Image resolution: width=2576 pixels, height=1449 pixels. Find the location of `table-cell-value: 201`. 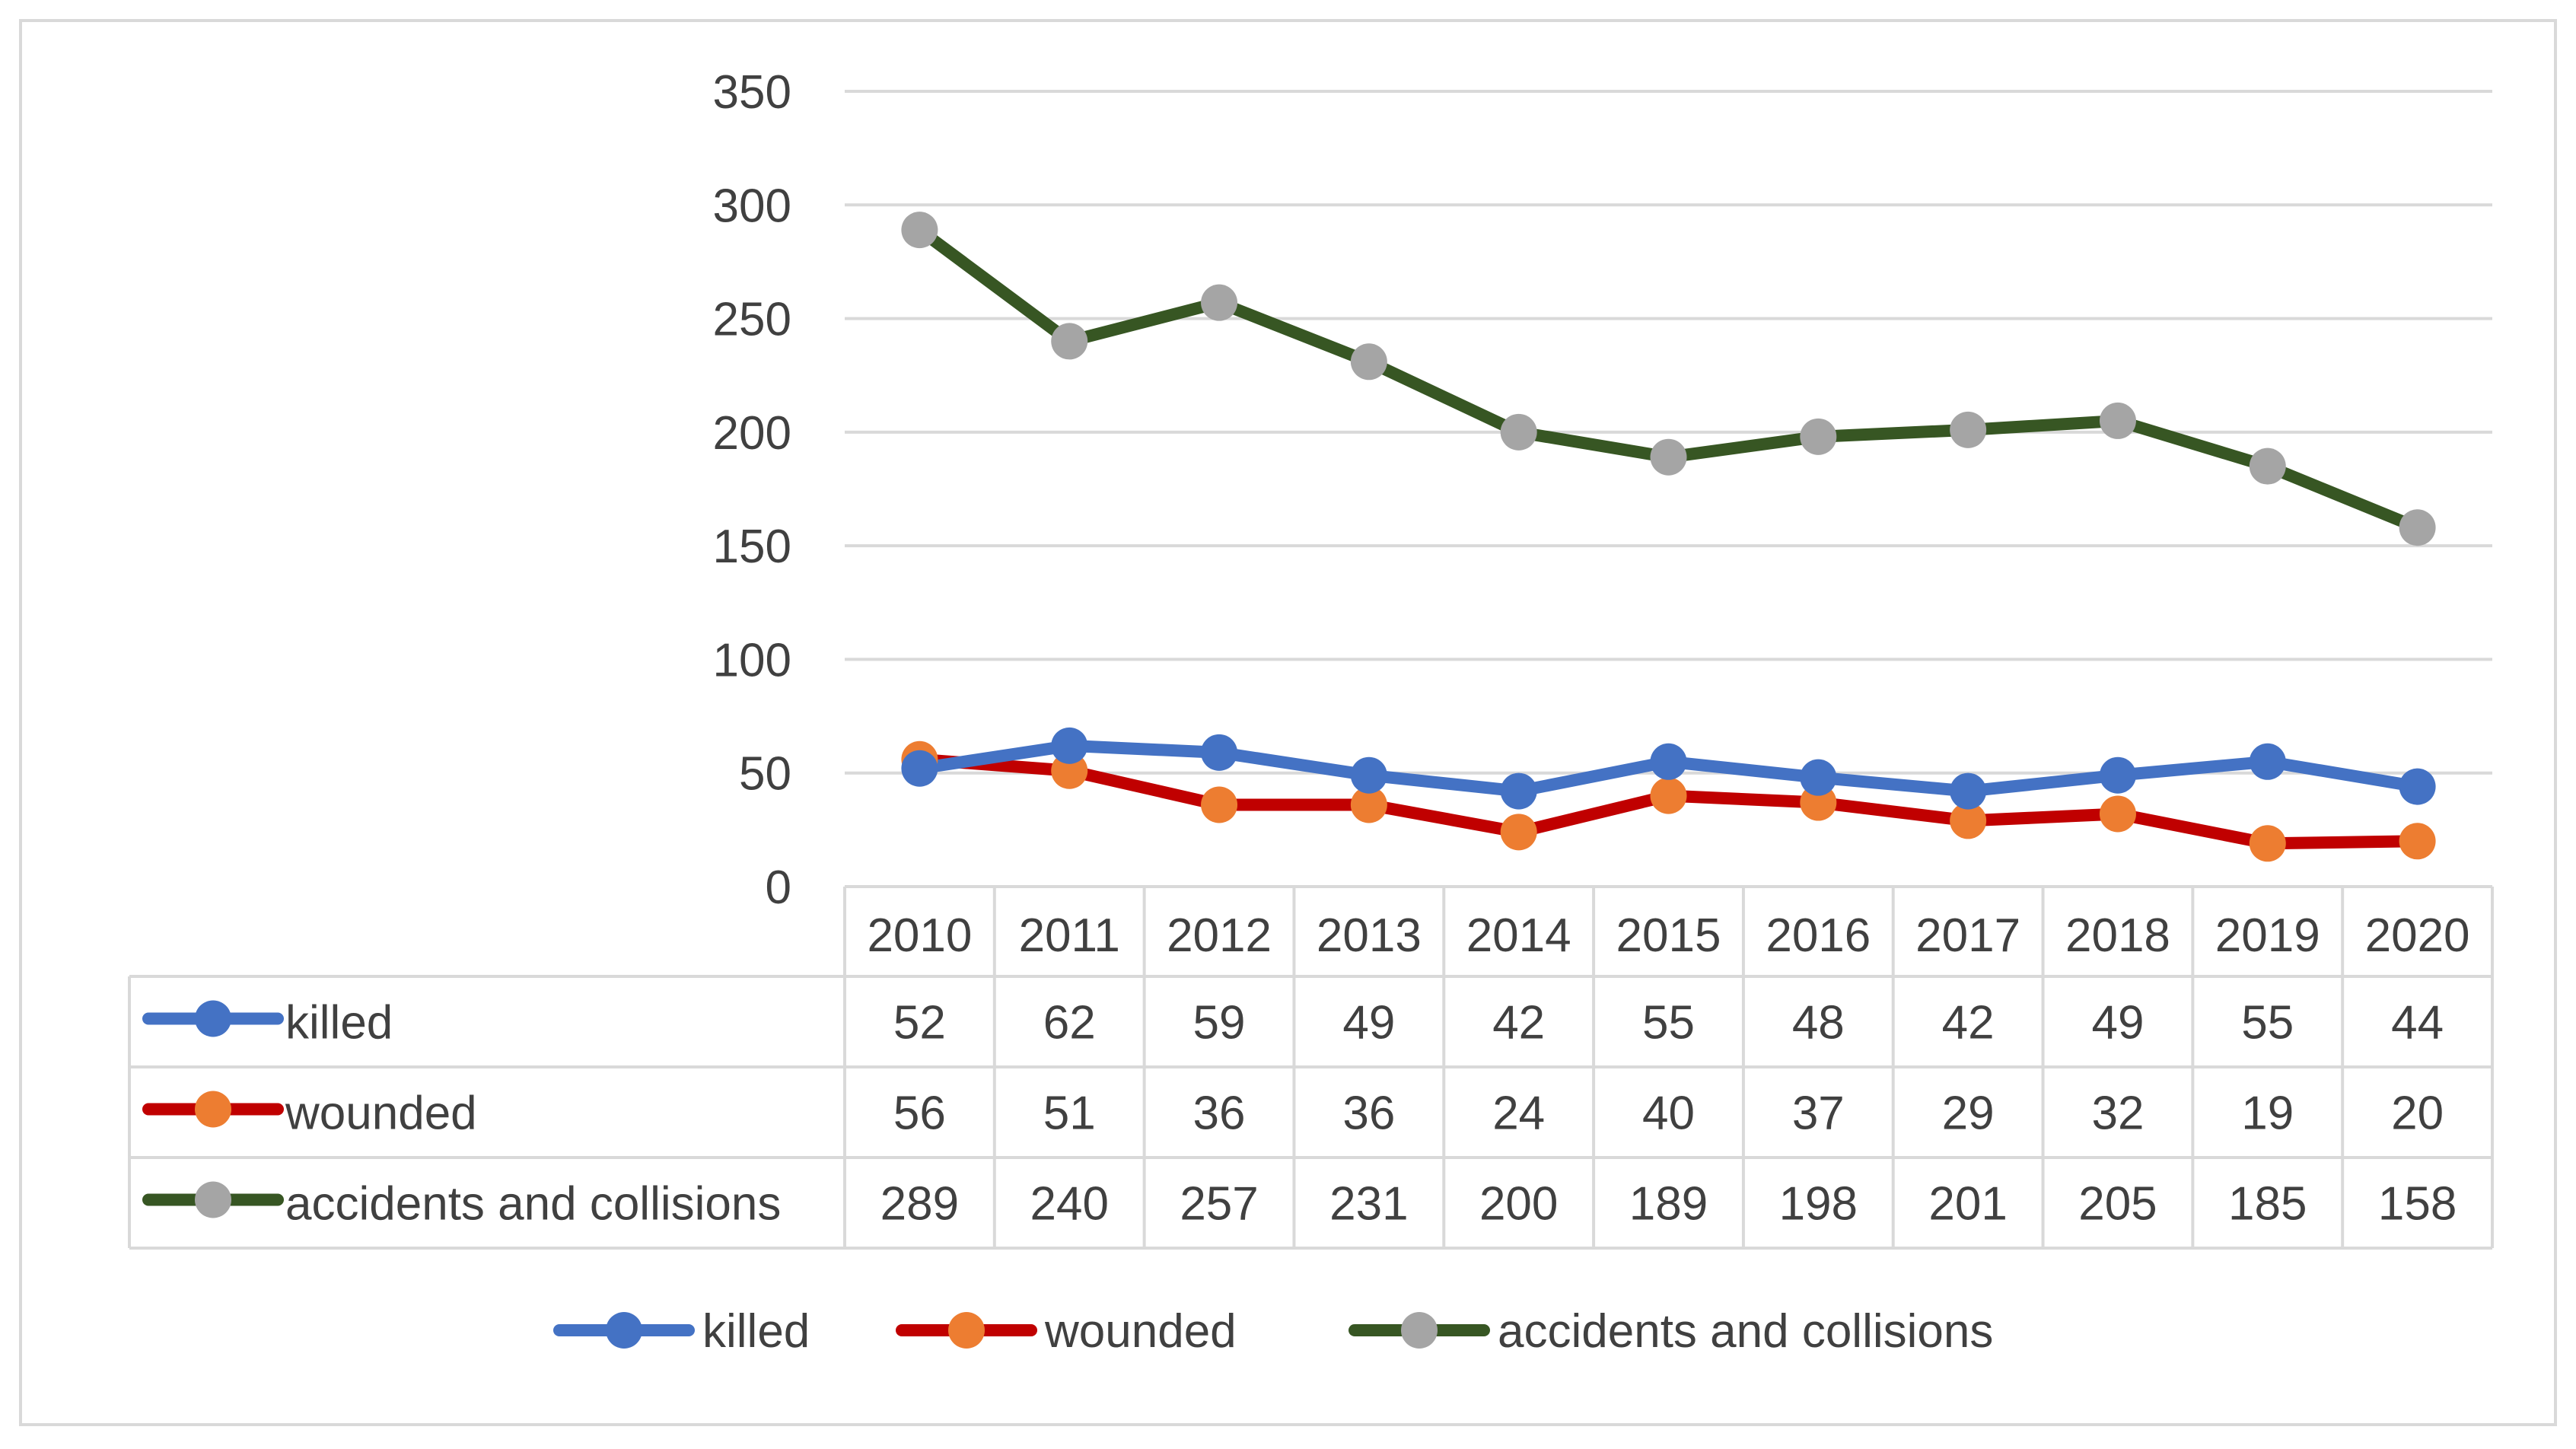

table-cell-value: 201 is located at coordinates (1967, 1204).